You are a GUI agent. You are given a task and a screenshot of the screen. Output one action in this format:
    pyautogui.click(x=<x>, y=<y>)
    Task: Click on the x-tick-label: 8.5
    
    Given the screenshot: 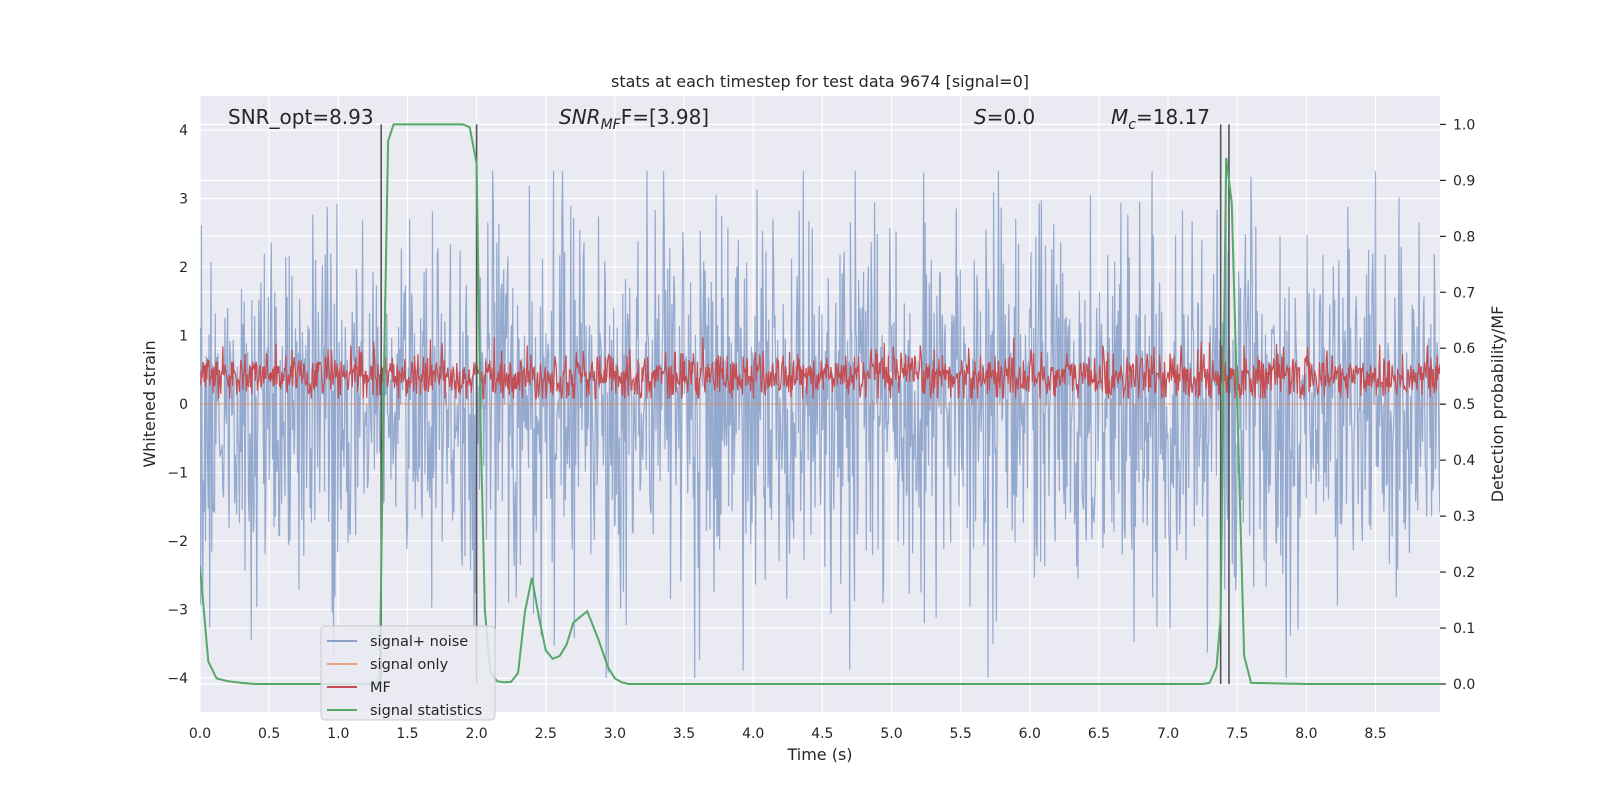 What is the action you would take?
    pyautogui.click(x=1375, y=734)
    